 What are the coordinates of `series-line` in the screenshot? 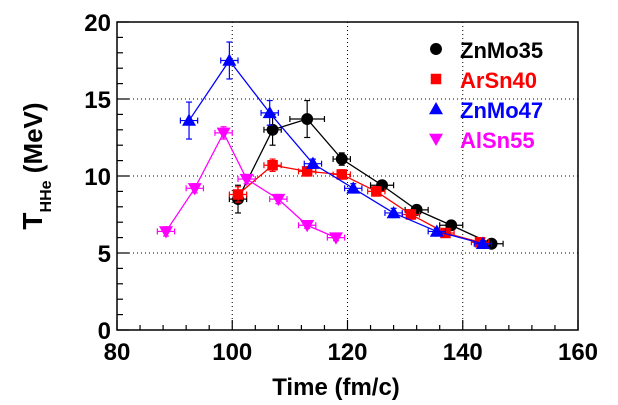 It's located at (364, 181).